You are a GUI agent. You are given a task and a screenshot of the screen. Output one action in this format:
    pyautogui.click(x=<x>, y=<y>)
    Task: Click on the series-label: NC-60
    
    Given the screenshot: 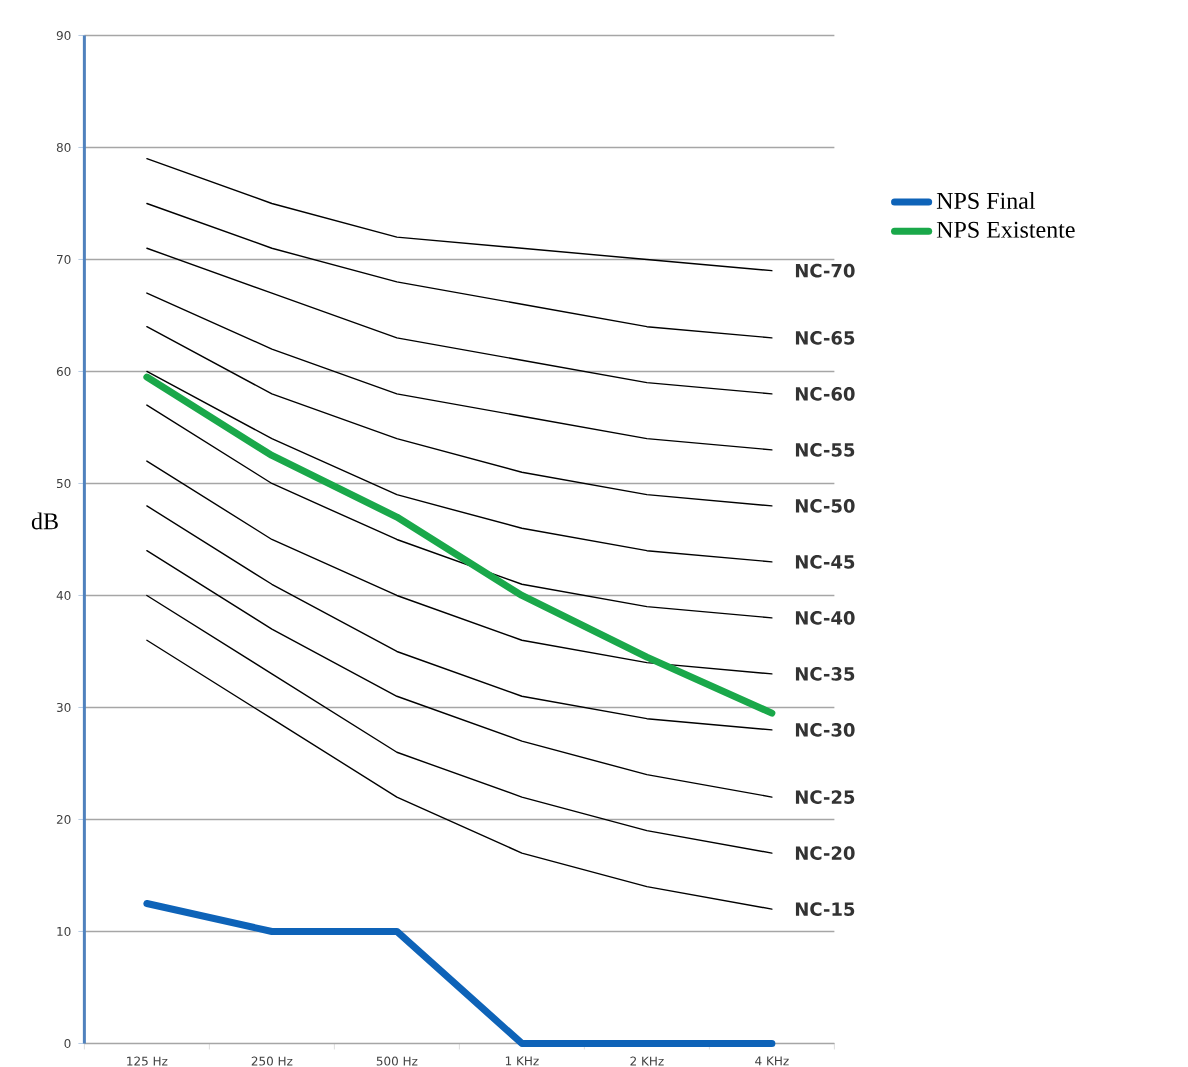 What is the action you would take?
    pyautogui.click(x=825, y=394)
    